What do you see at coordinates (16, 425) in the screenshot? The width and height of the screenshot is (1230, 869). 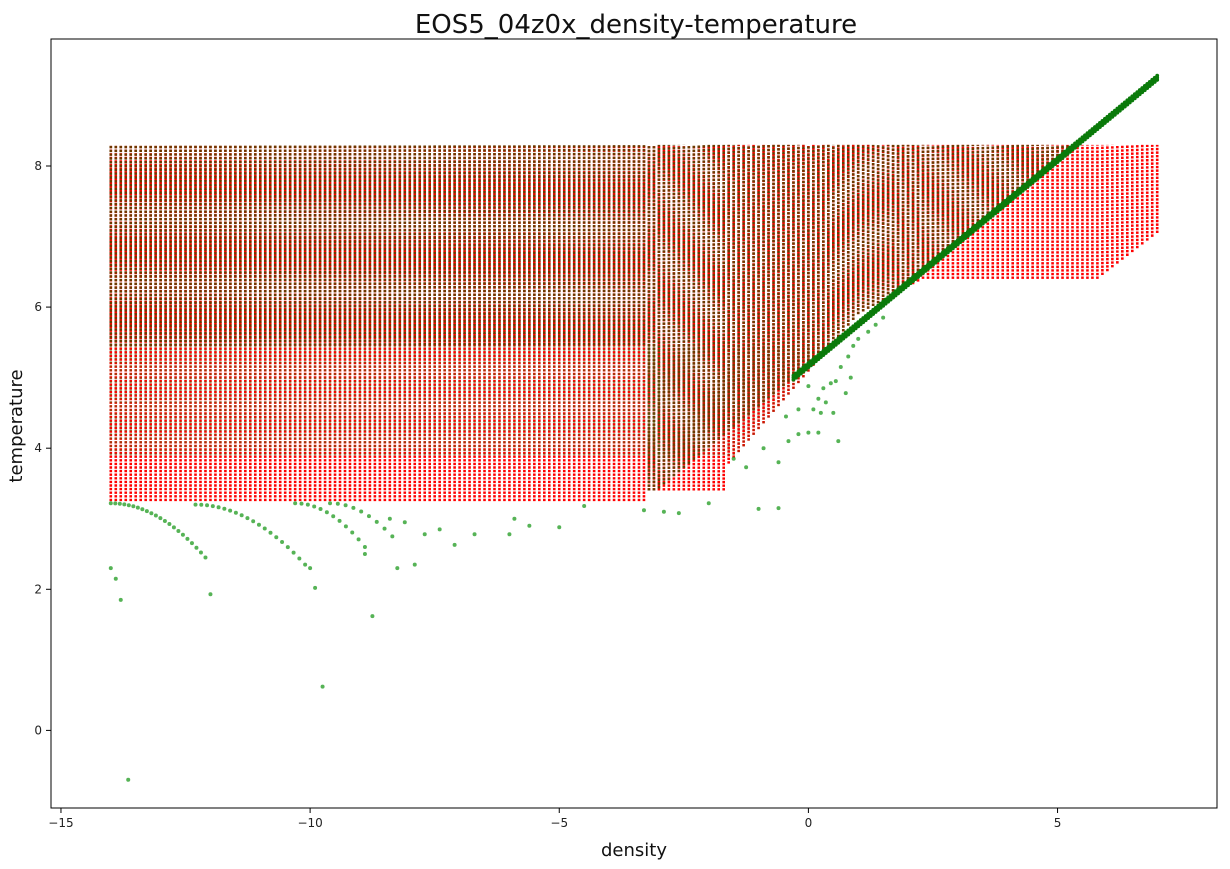 I see `y-axis-label: temperature` at bounding box center [16, 425].